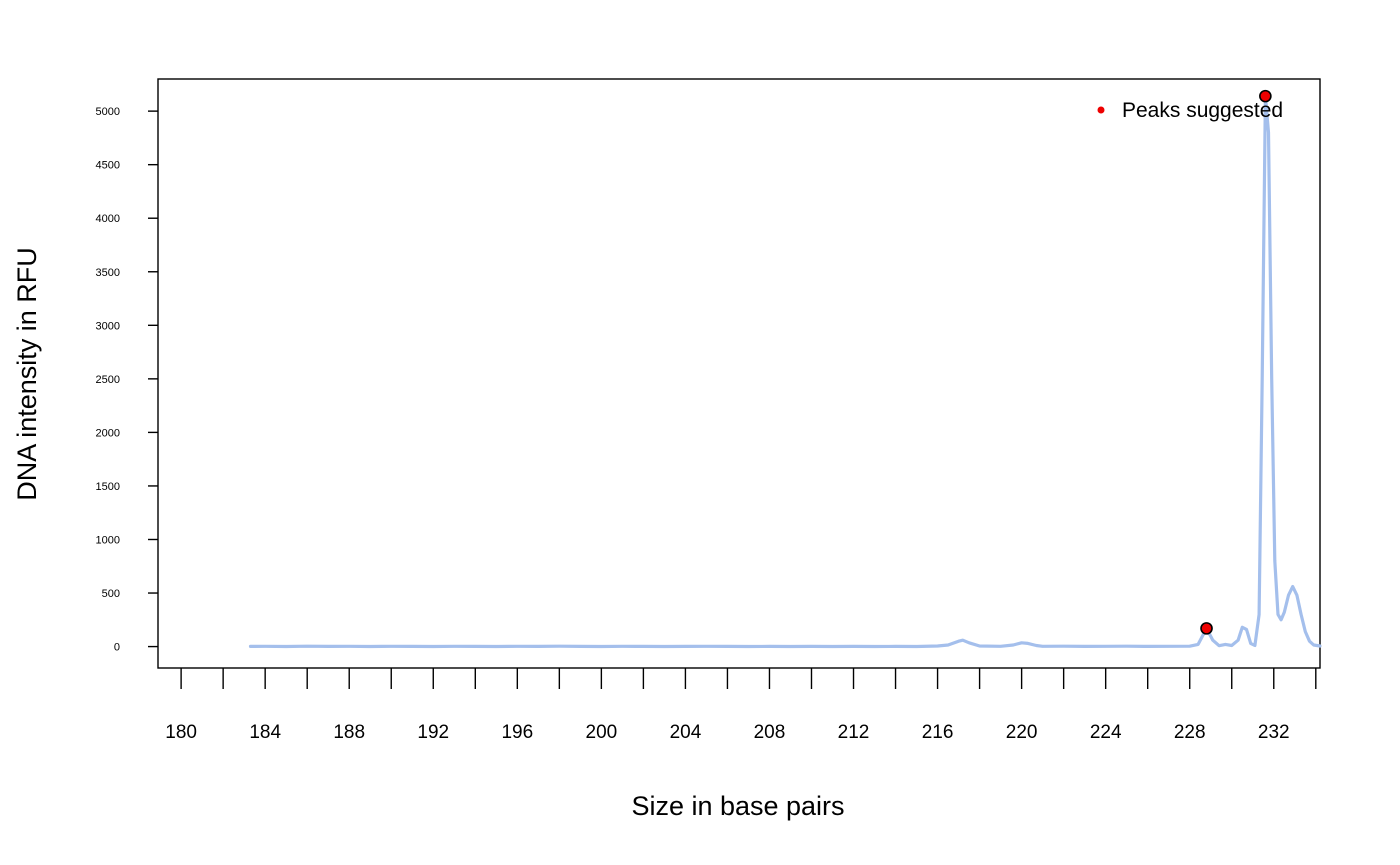 The image size is (1400, 865). What do you see at coordinates (108, 540) in the screenshot?
I see `y-tick-label: 1000` at bounding box center [108, 540].